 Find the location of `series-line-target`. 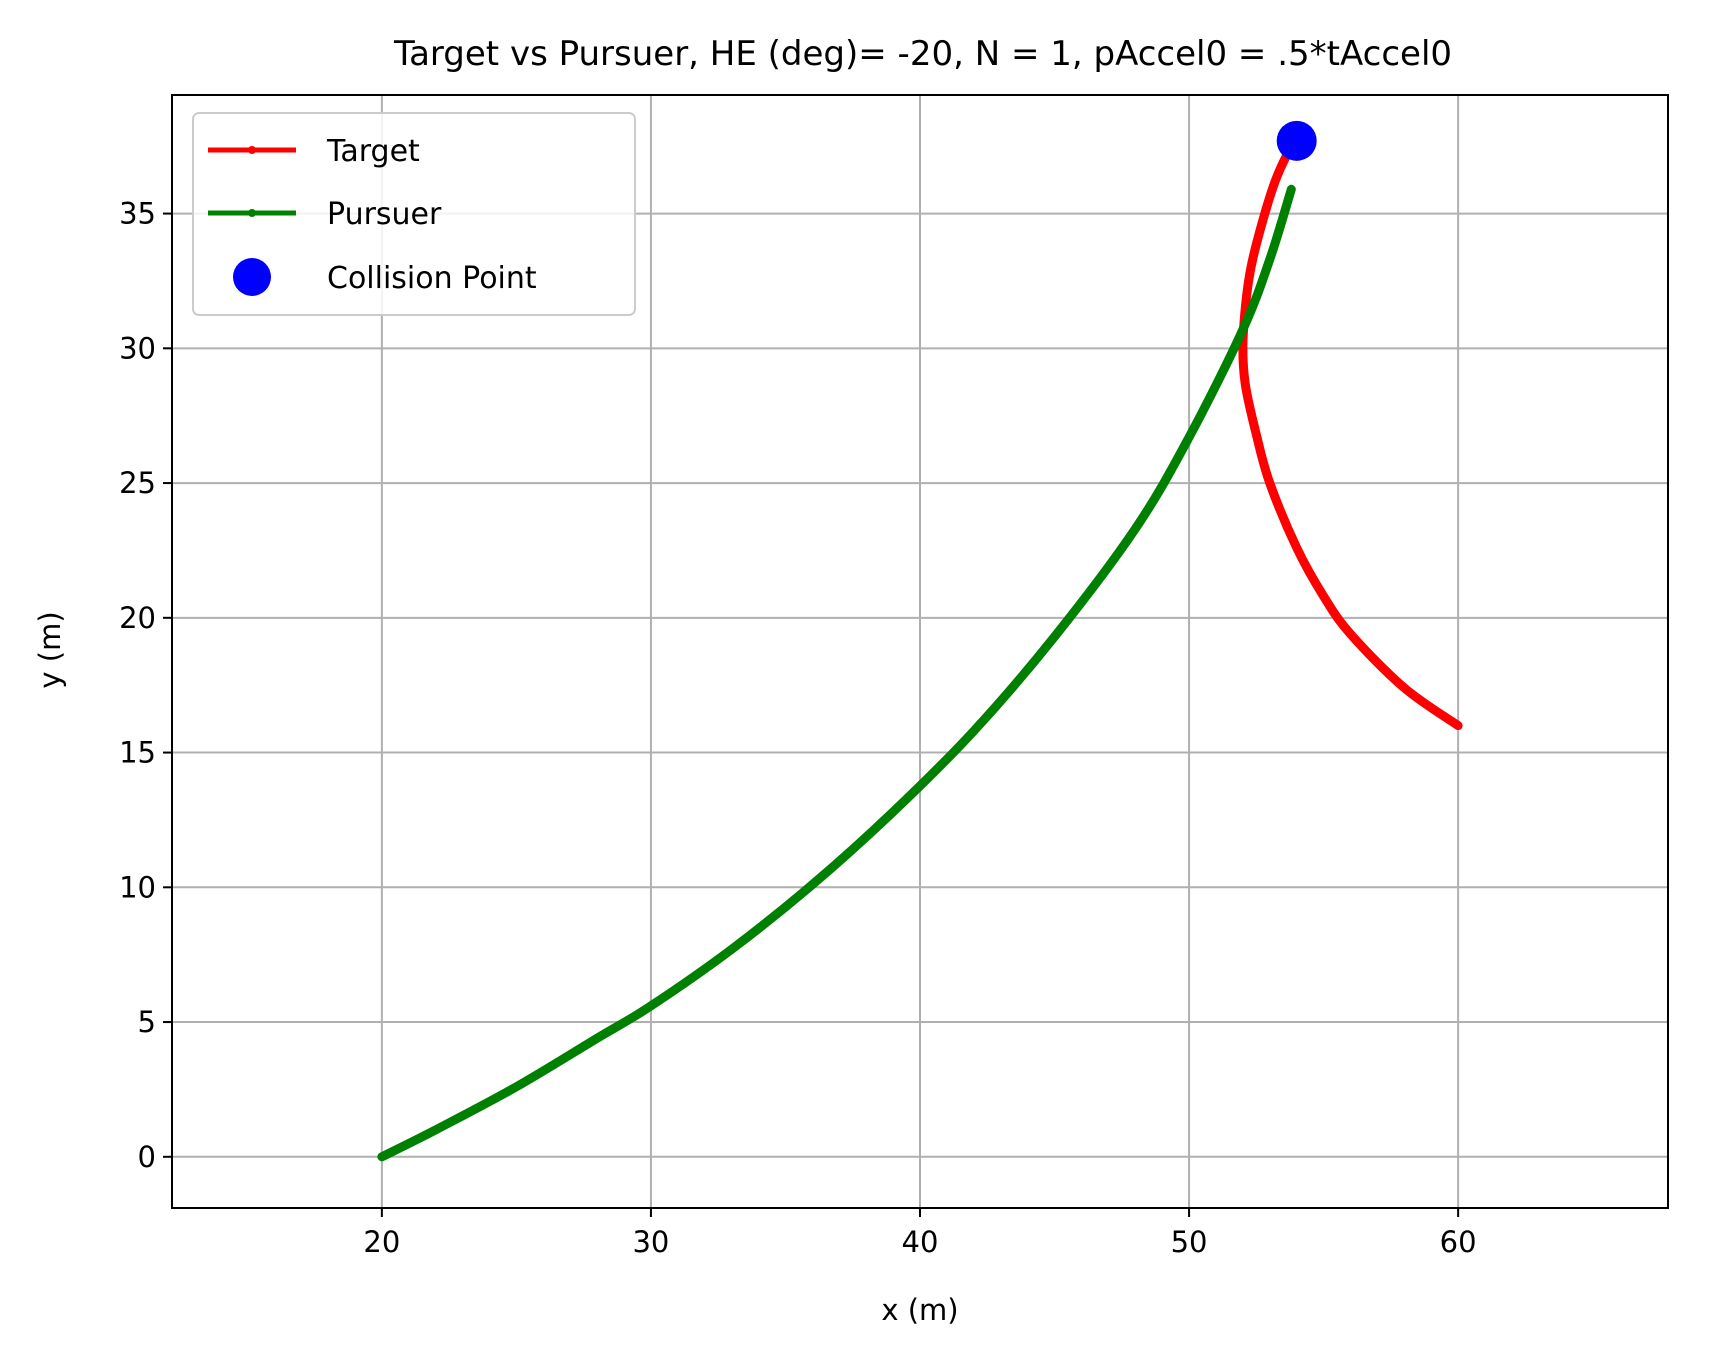

series-line-target is located at coordinates (1350, 433).